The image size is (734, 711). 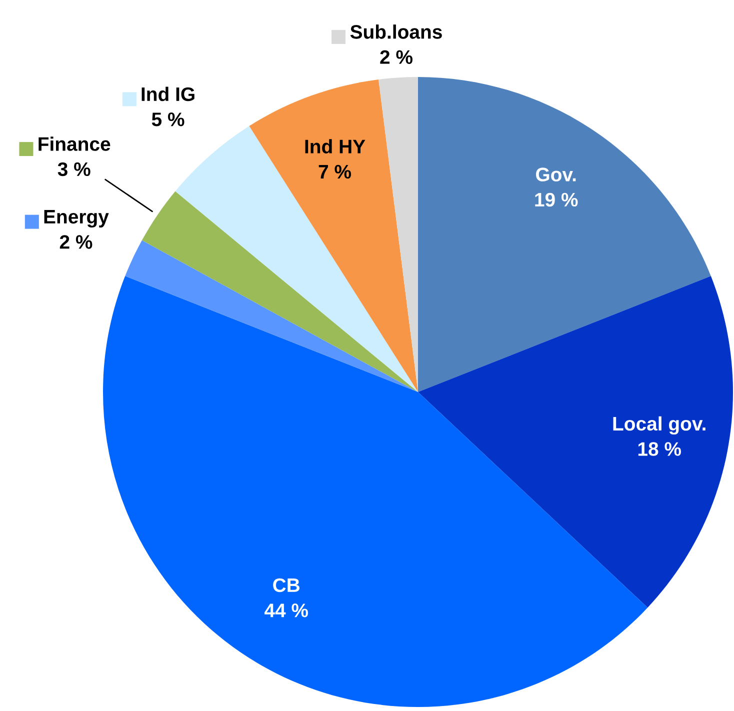 I want to click on slice-label: Gov., so click(x=556, y=175).